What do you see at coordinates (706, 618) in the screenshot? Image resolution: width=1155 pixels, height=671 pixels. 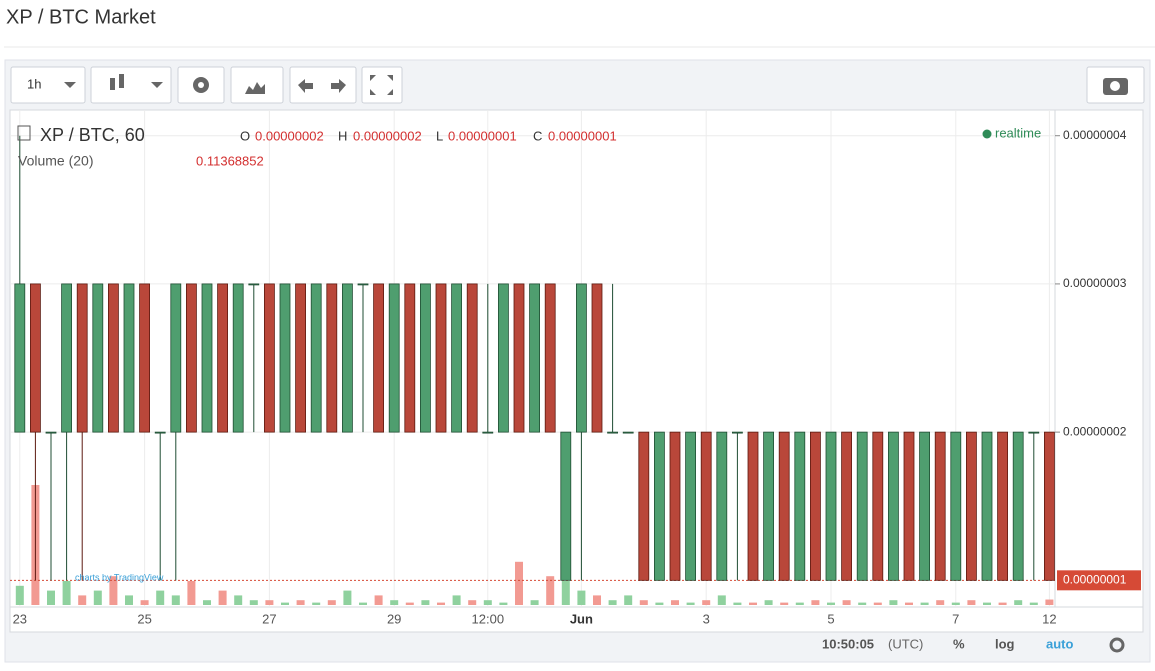 I see `x-tick-label: 3` at bounding box center [706, 618].